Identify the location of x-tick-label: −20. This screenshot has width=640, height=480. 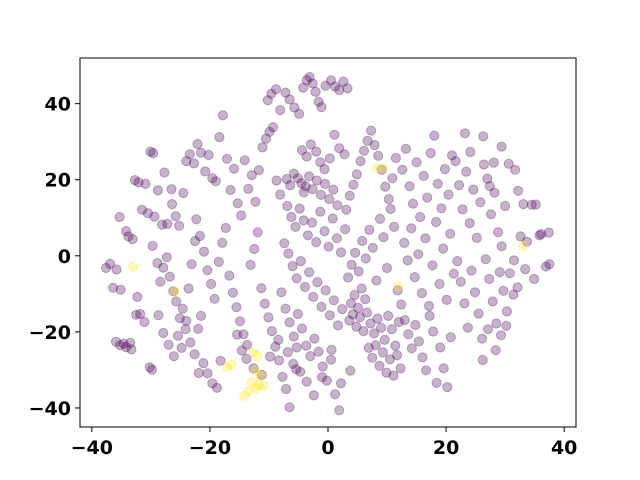
(210, 448).